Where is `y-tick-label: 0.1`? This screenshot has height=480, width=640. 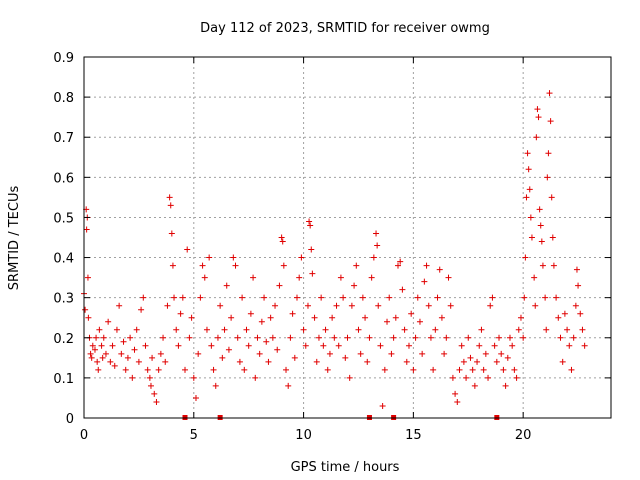 y-tick-label: 0.1 is located at coordinates (63, 379).